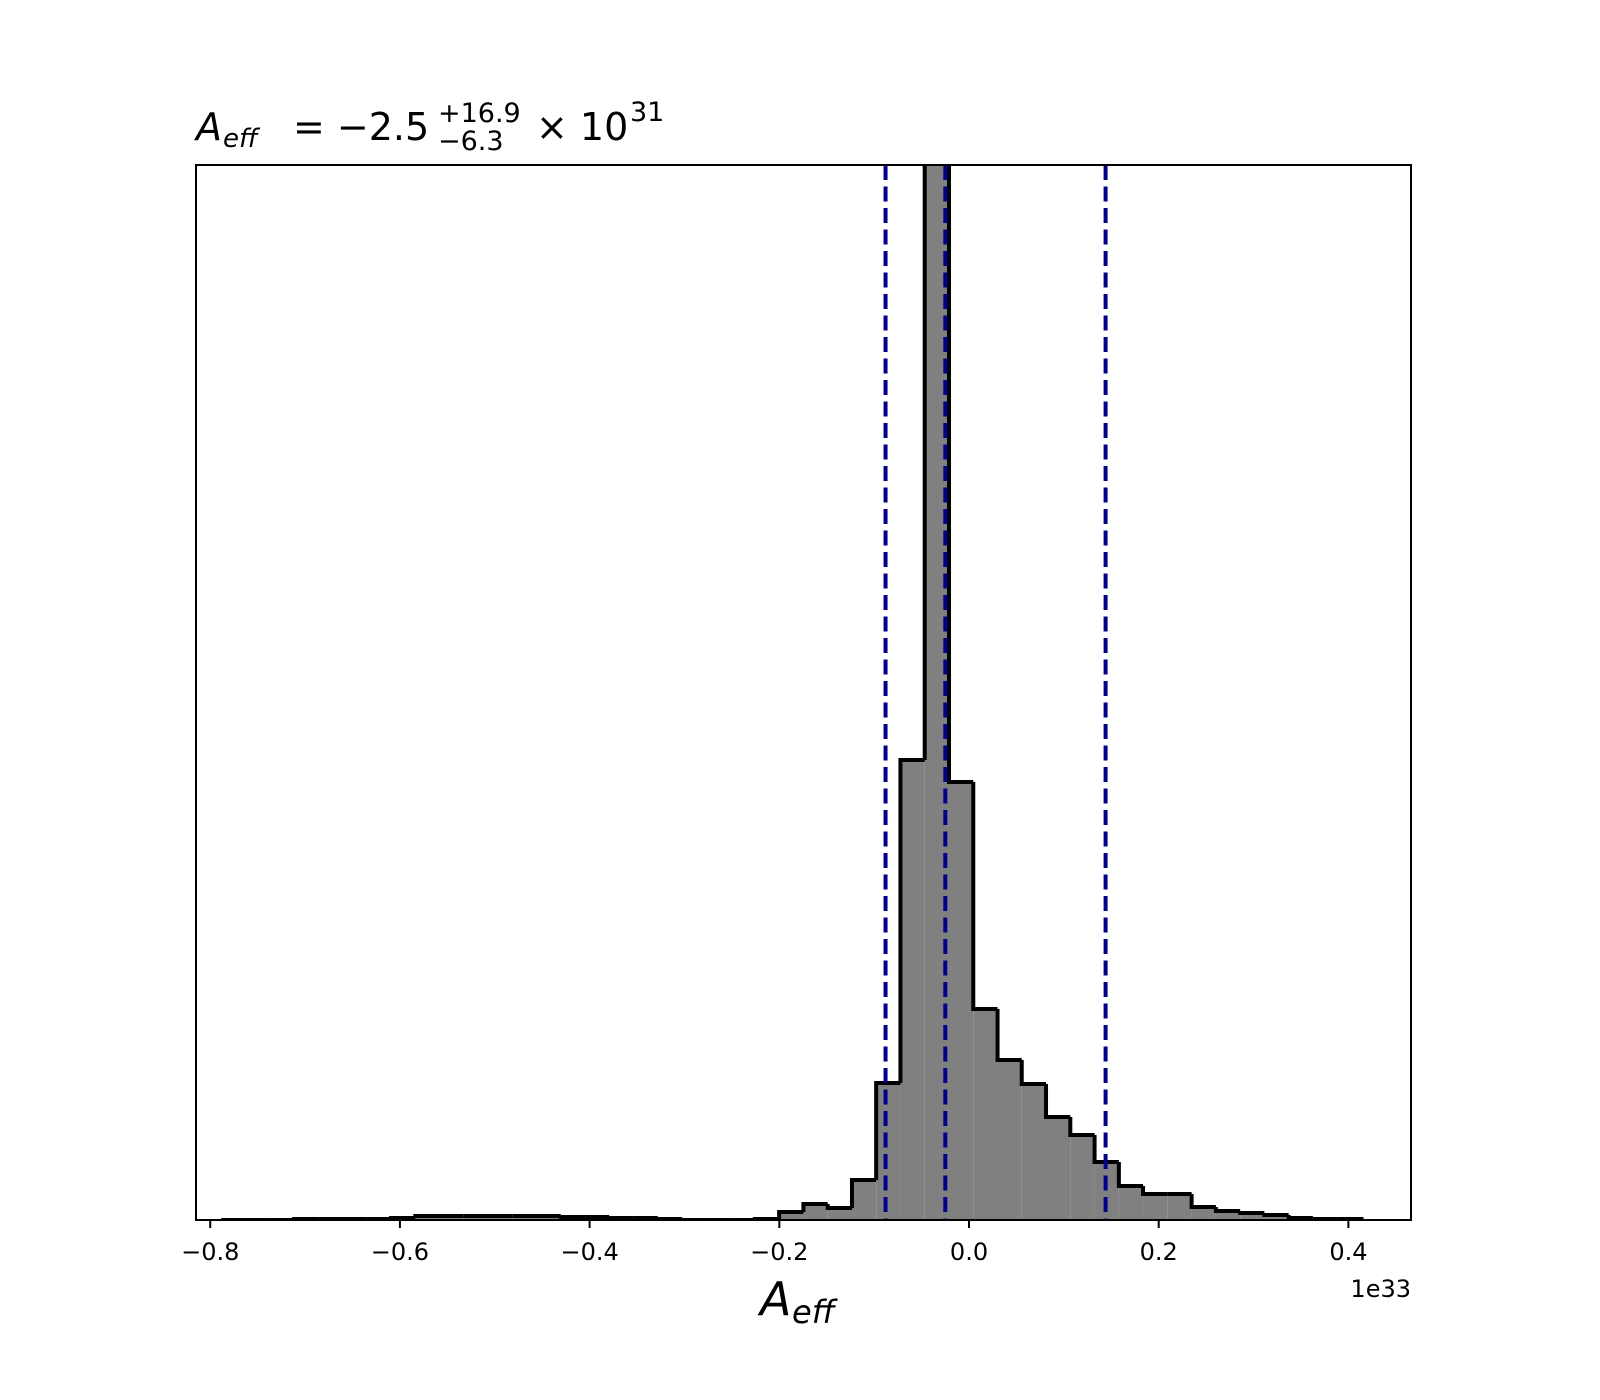 This screenshot has height=1400, width=1600. Describe the element at coordinates (479, 113) in the screenshot. I see `title-upper: +16.9` at that location.